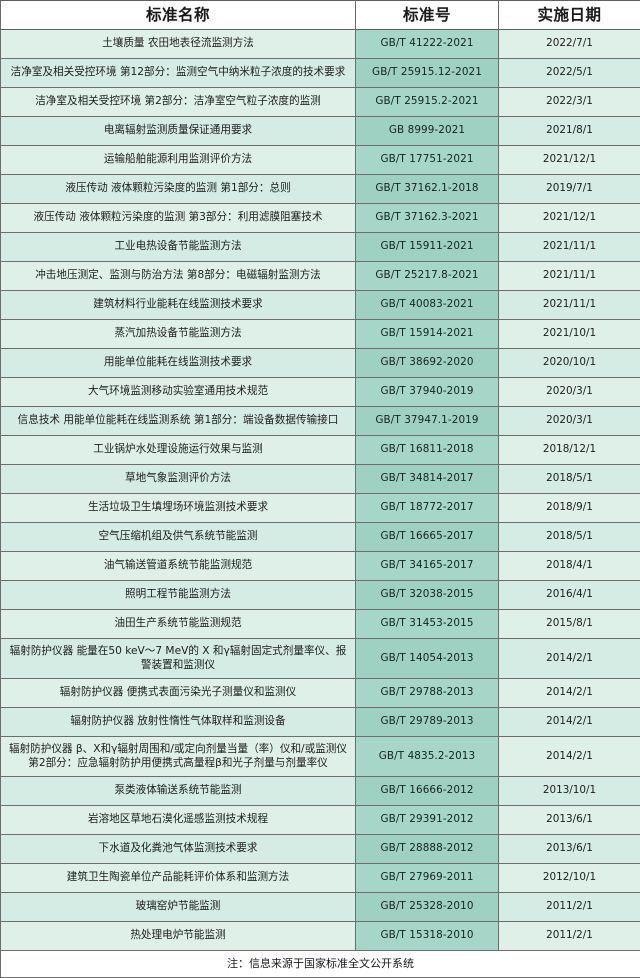 Image resolution: width=640 pixels, height=978 pixels. I want to click on cell-standard-name: 洁净室及相关受控环境 第12部分：监测空气中纳米粒子浓度的技术要求, so click(178, 73).